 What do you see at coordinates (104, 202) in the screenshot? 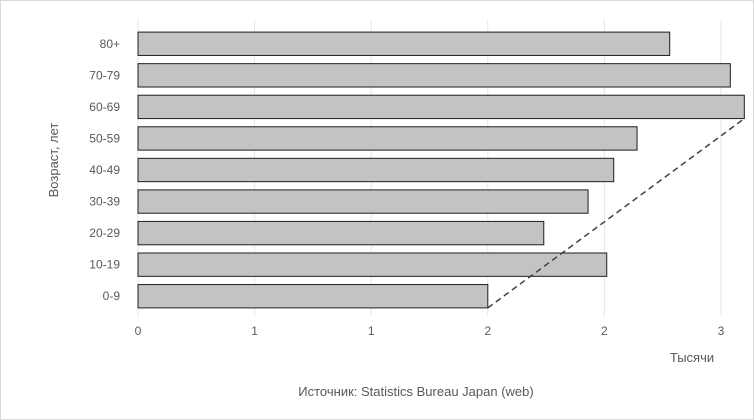
I see `category-label: 30-39` at bounding box center [104, 202].